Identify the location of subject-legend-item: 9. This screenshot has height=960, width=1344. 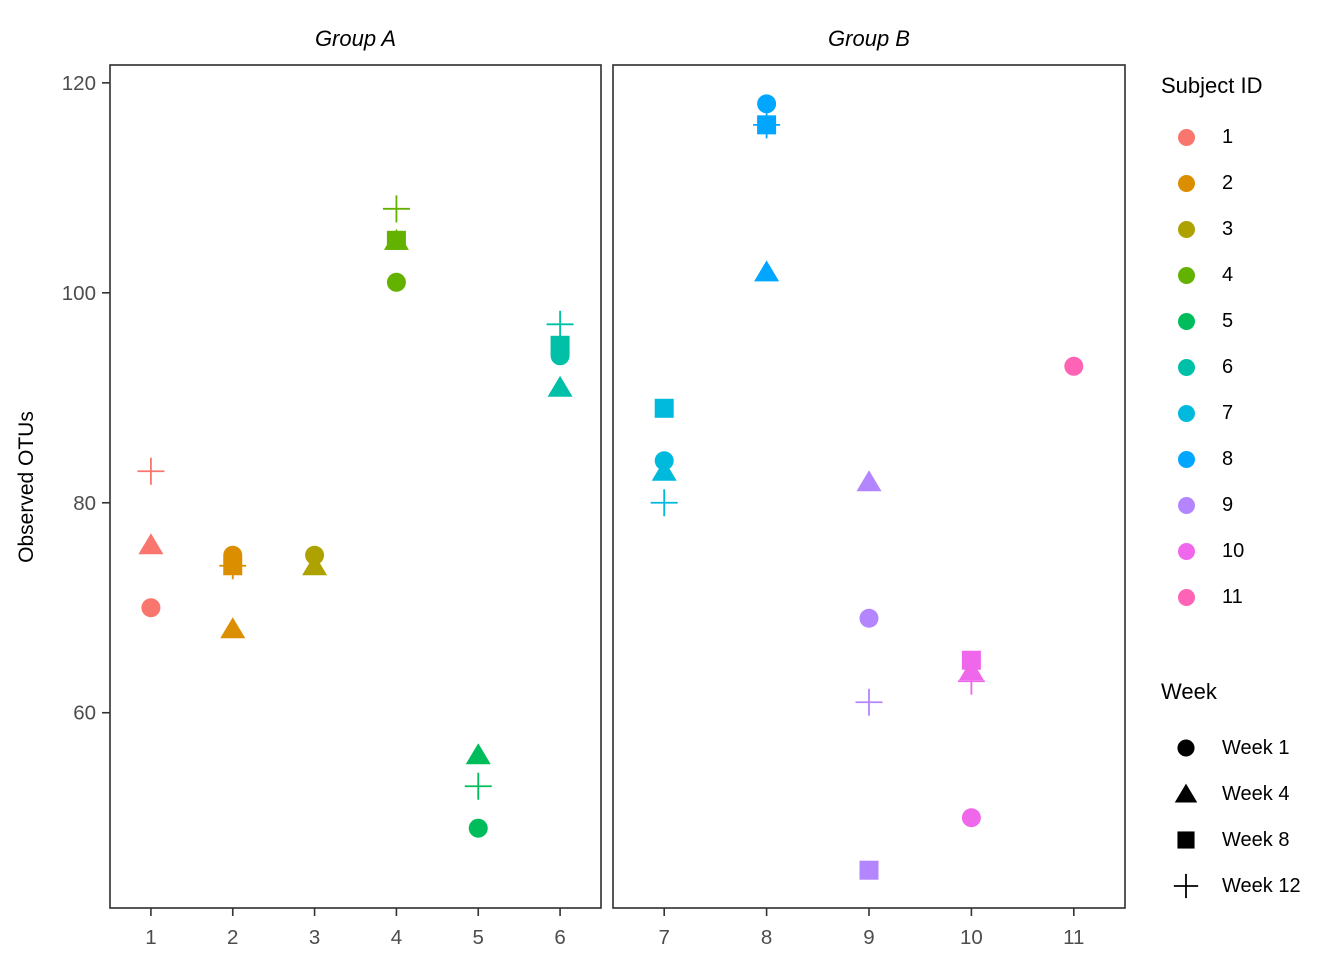
(1202, 505).